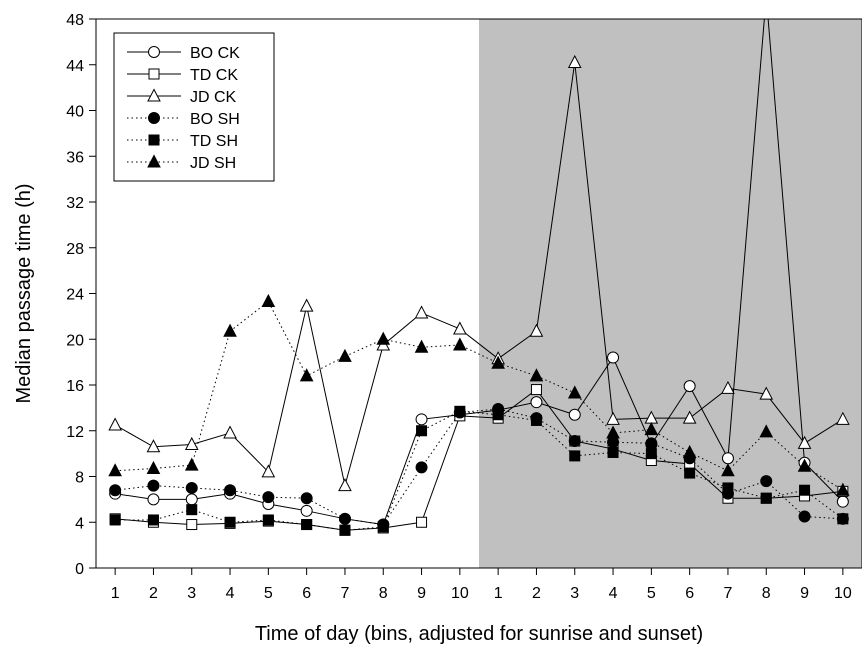 The height and width of the screenshot is (647, 862). What do you see at coordinates (481, 585) in the screenshot?
I see `x-axis: 1 2 3 4 5 6 7 8 9 10 1 2 3 4 5 6 7 8 9 10` at bounding box center [481, 585].